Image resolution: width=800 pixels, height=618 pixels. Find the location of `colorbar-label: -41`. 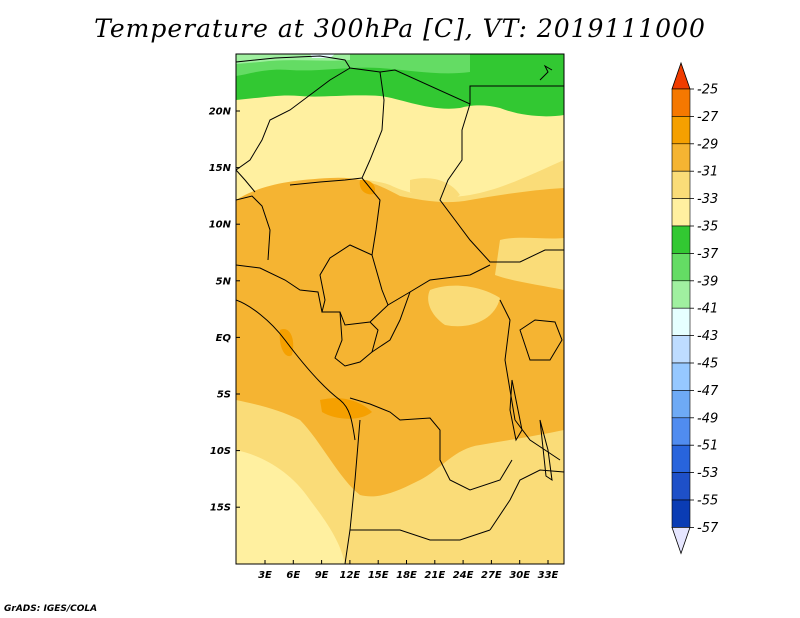

colorbar-label: -41 is located at coordinates (707, 309).